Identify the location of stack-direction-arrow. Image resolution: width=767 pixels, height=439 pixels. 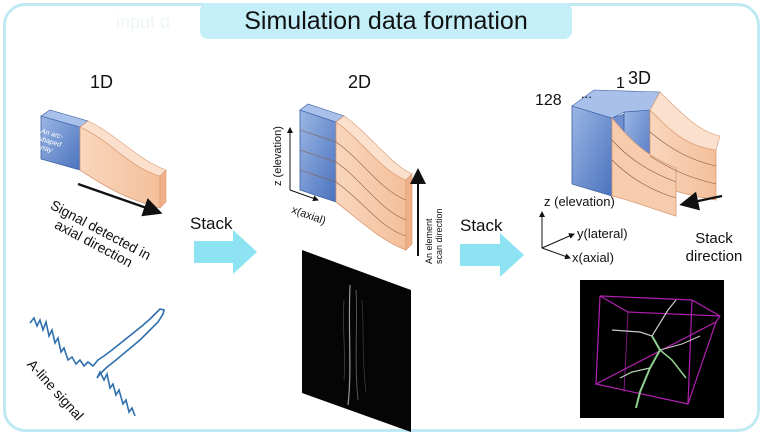
(701, 201).